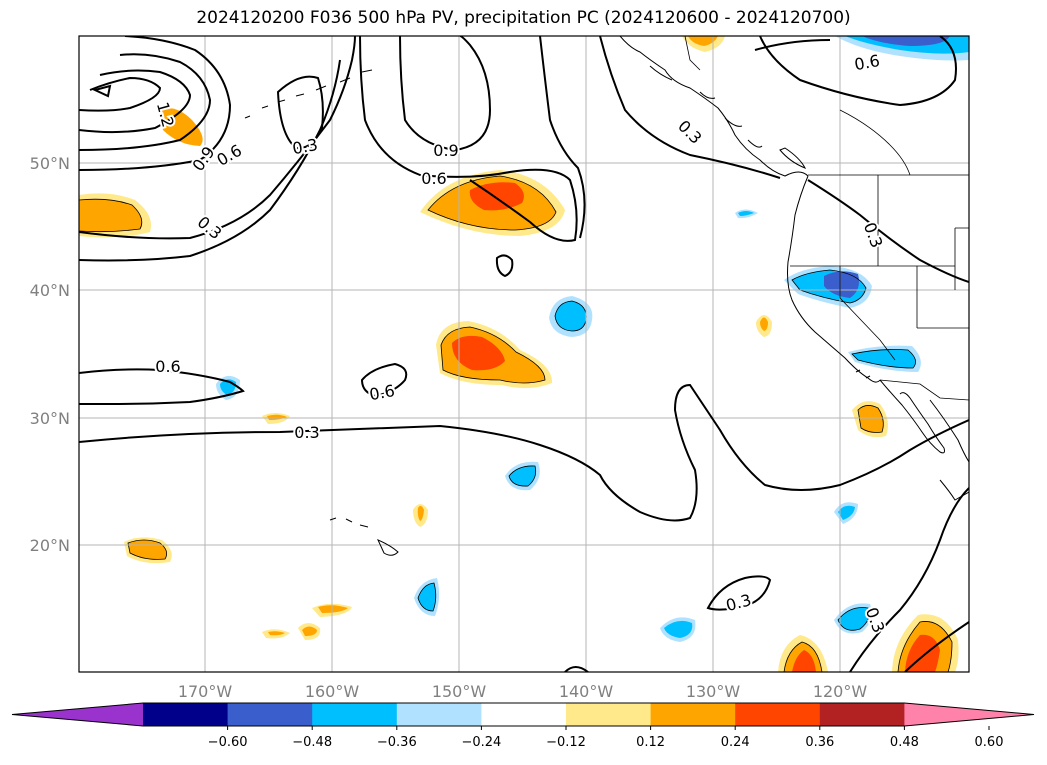 Image resolution: width=1047 pixels, height=765 pixels. I want to click on colorbar-tick-label: −0.48, so click(312, 742).